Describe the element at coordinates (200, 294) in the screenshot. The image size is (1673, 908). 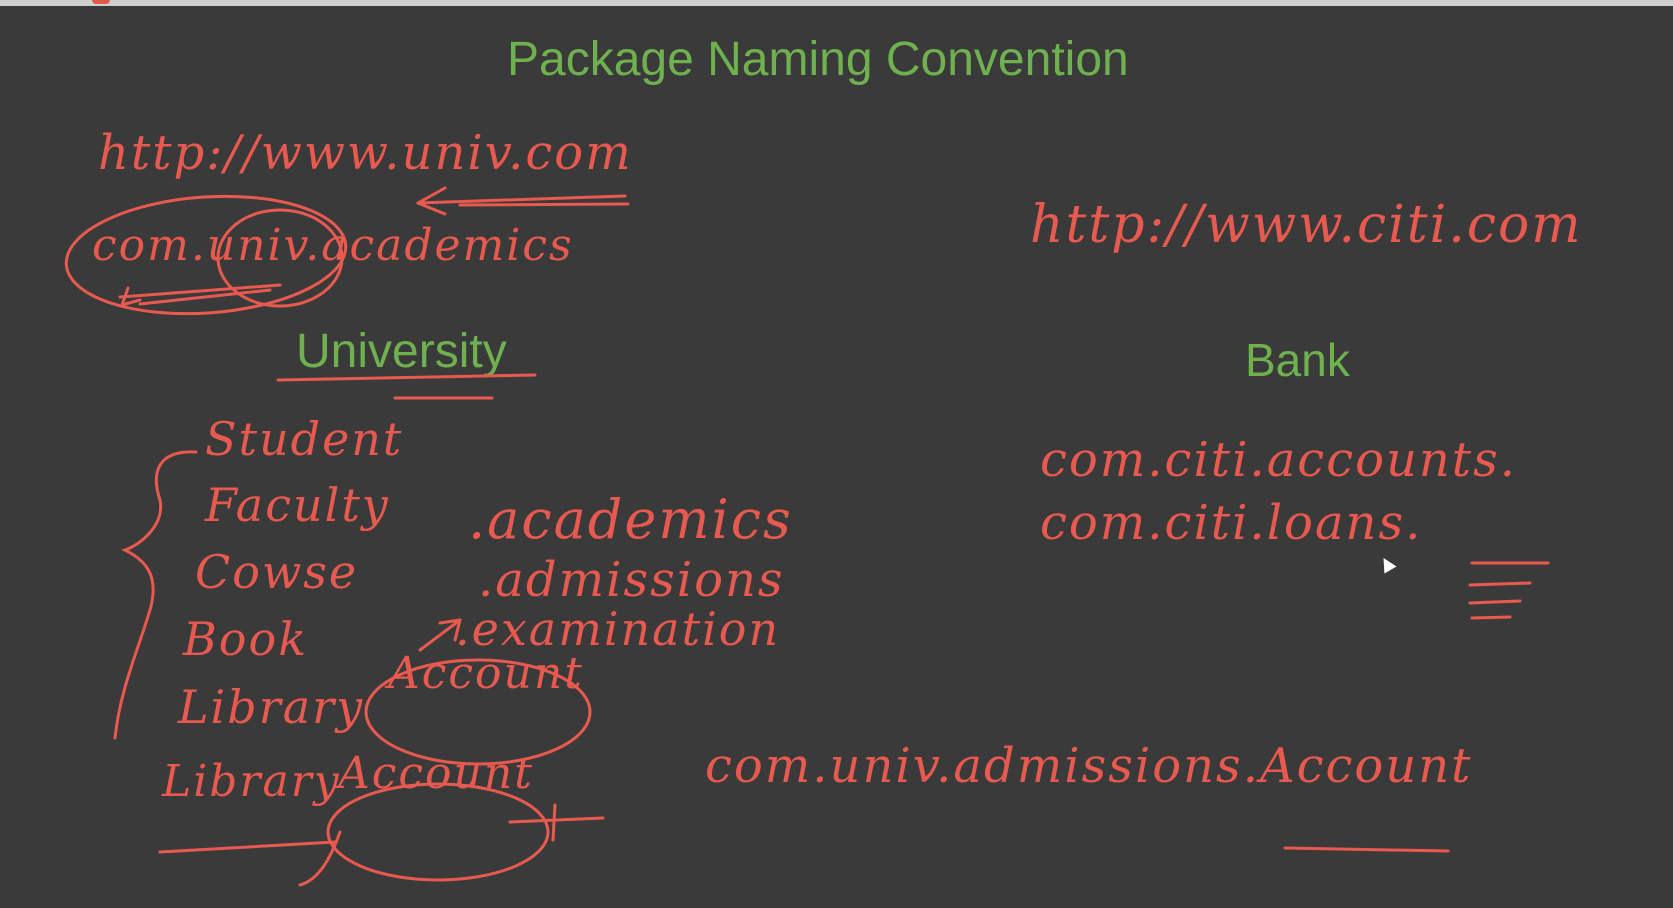
I see `underline-com-univ` at that location.